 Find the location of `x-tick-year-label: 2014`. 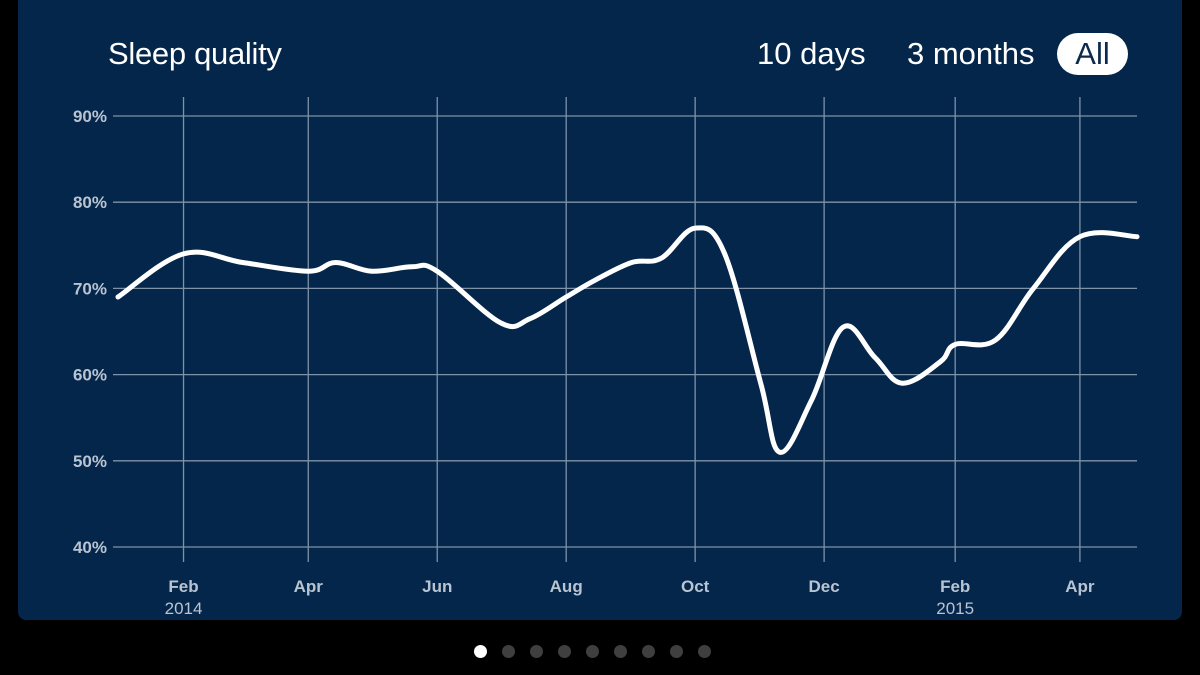

x-tick-year-label: 2014 is located at coordinates (184, 608).